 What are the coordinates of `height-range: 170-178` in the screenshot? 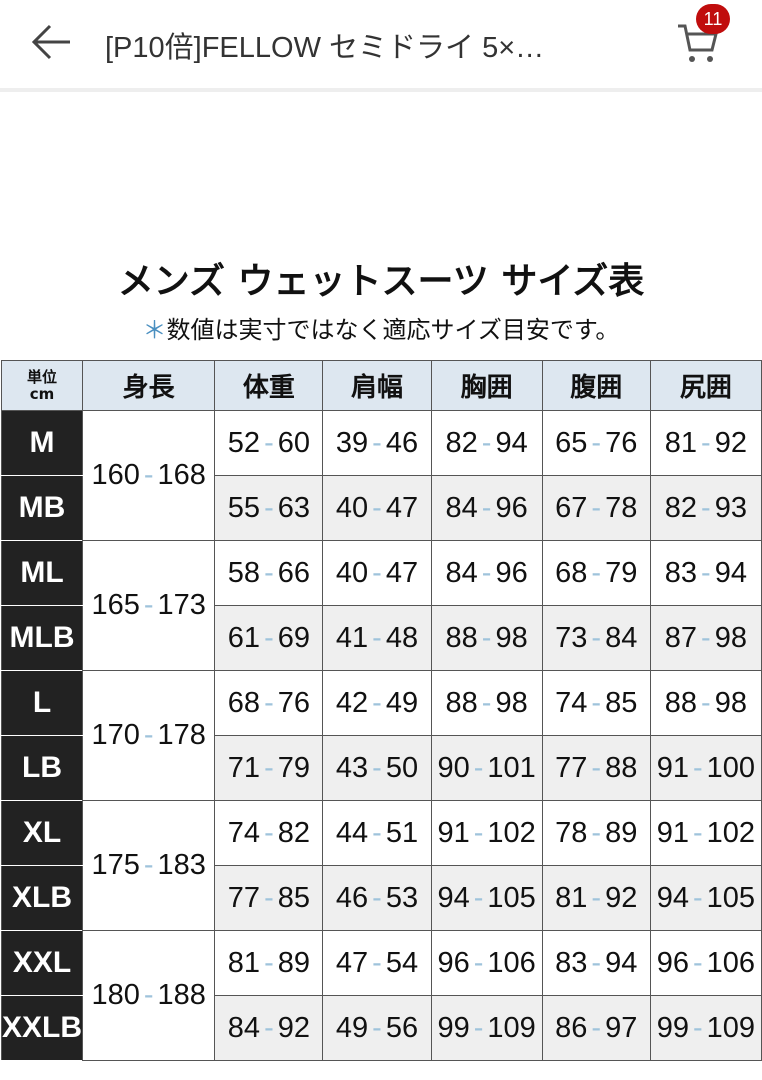 It's located at (149, 735).